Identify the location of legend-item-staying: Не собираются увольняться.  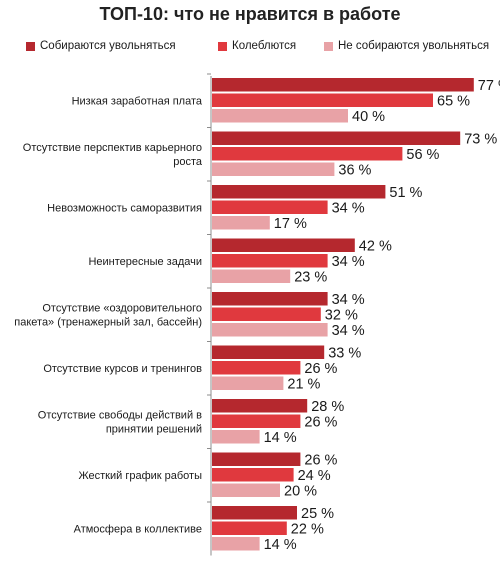
(406, 46).